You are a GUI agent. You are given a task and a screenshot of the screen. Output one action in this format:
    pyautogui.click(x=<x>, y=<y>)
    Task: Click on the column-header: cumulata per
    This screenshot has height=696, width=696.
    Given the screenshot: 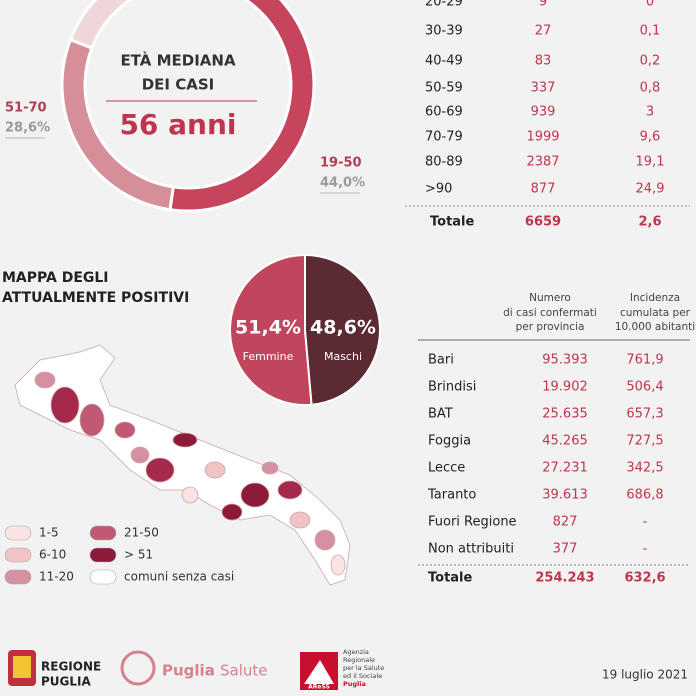 What is the action you would take?
    pyautogui.click(x=655, y=313)
    